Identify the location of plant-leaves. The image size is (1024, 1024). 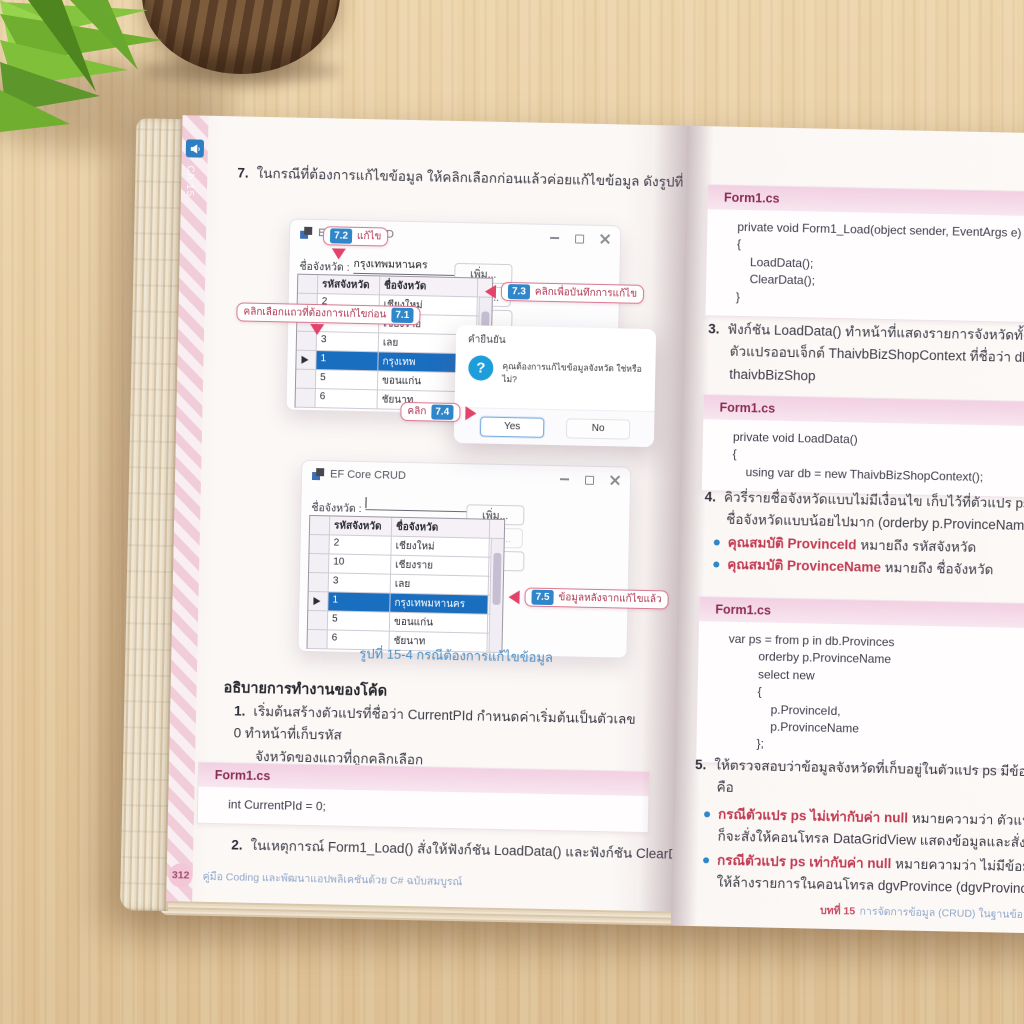
(81, 66).